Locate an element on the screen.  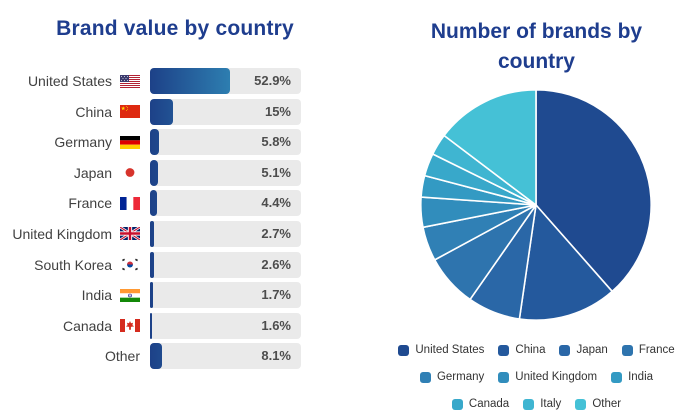
legend-label: Germany is located at coordinates (460, 377).